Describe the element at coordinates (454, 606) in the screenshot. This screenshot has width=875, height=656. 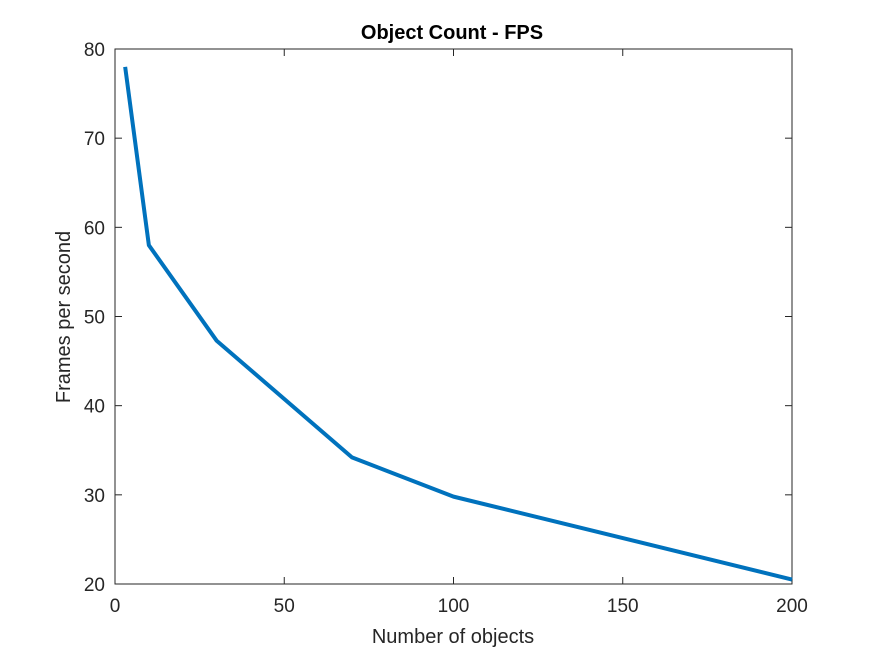
I see `x-tick-label: 100` at that location.